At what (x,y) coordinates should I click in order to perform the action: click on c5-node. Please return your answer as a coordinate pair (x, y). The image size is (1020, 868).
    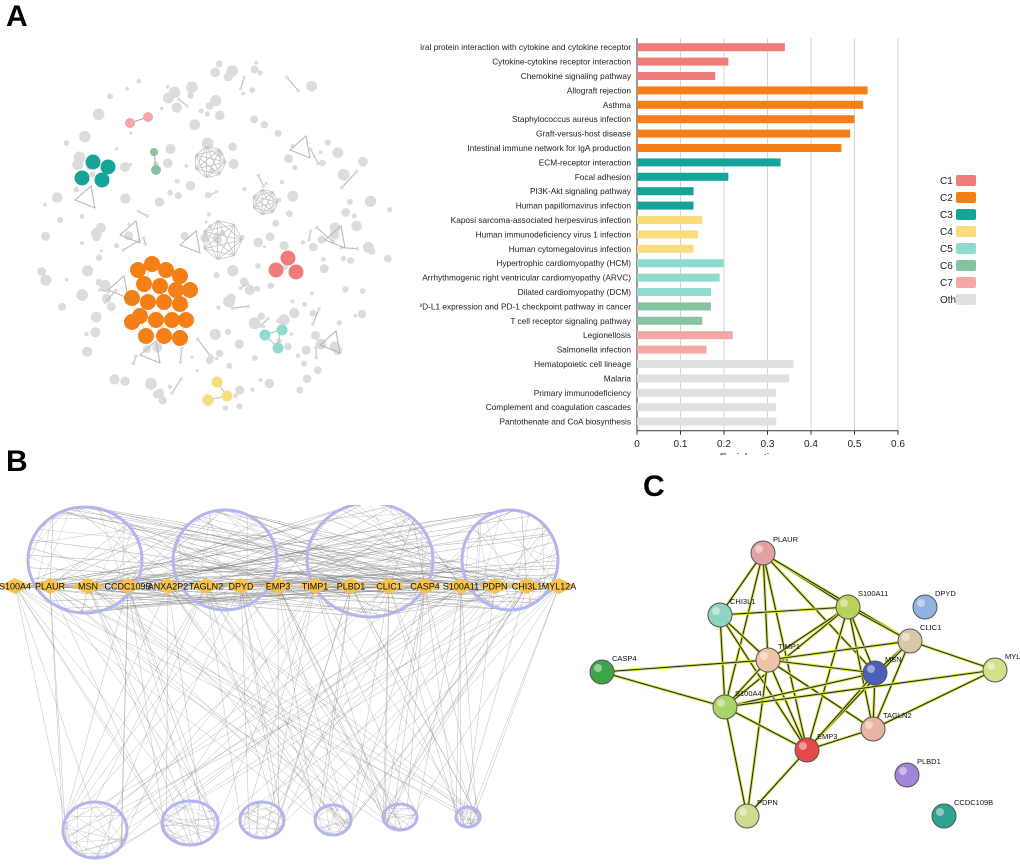
    Looking at the image, I should click on (265, 335).